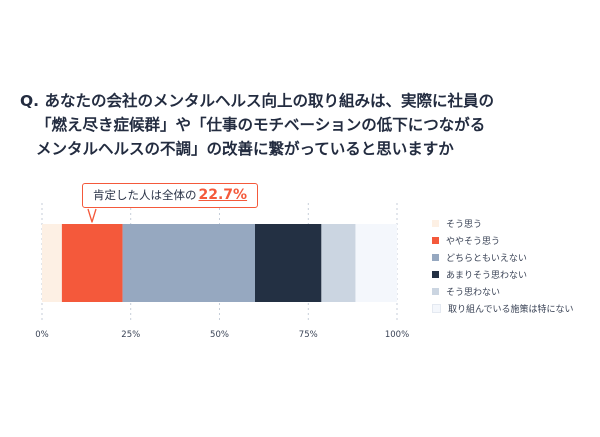  Describe the element at coordinates (261, 125) in the screenshot. I see `question-line-2: 「燃え尽き症候群」や「仕事のモチベーションの低下につながる` at that location.